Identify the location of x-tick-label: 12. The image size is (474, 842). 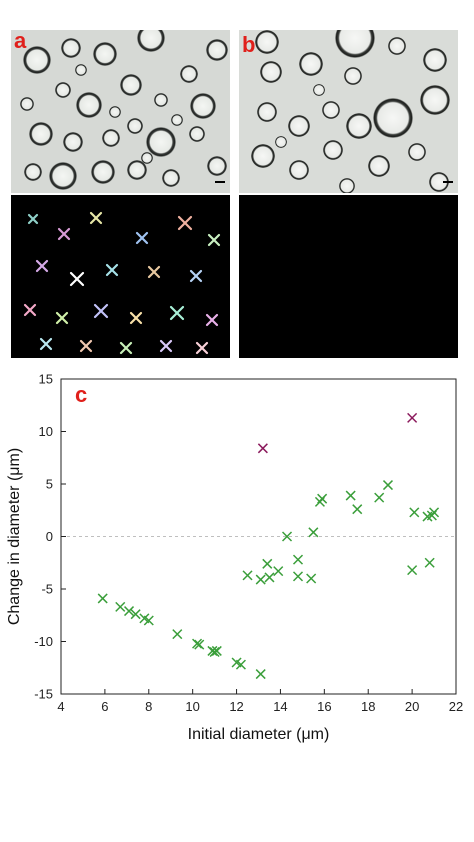
(236, 706).